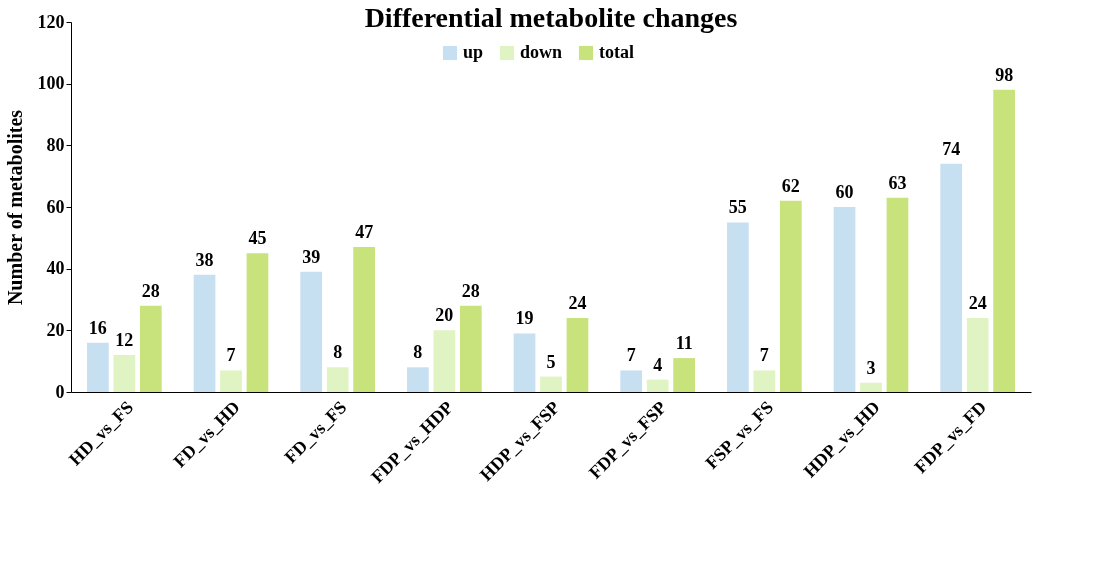 Image resolution: width=1105 pixels, height=576 pixels. What do you see at coordinates (97, 327) in the screenshot?
I see `data-label: 16` at bounding box center [97, 327].